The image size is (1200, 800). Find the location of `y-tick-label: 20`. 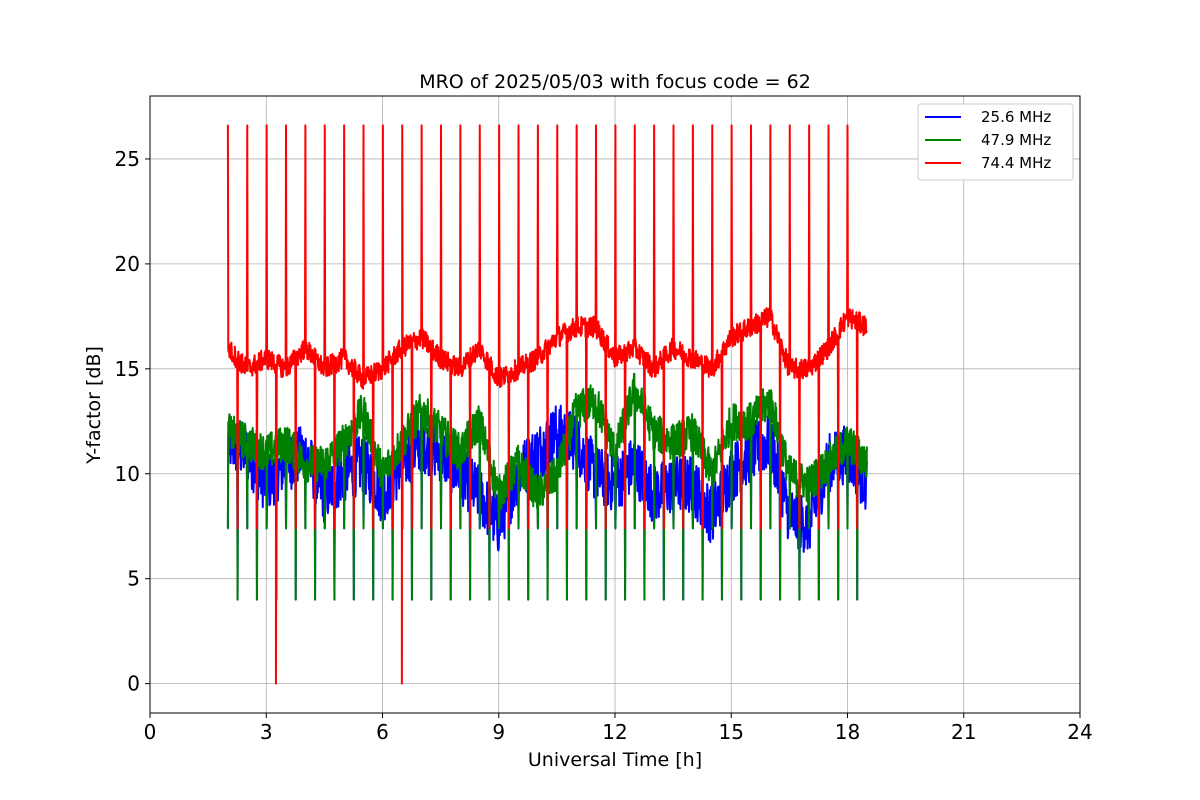

y-tick-label: 20 is located at coordinates (127, 264).